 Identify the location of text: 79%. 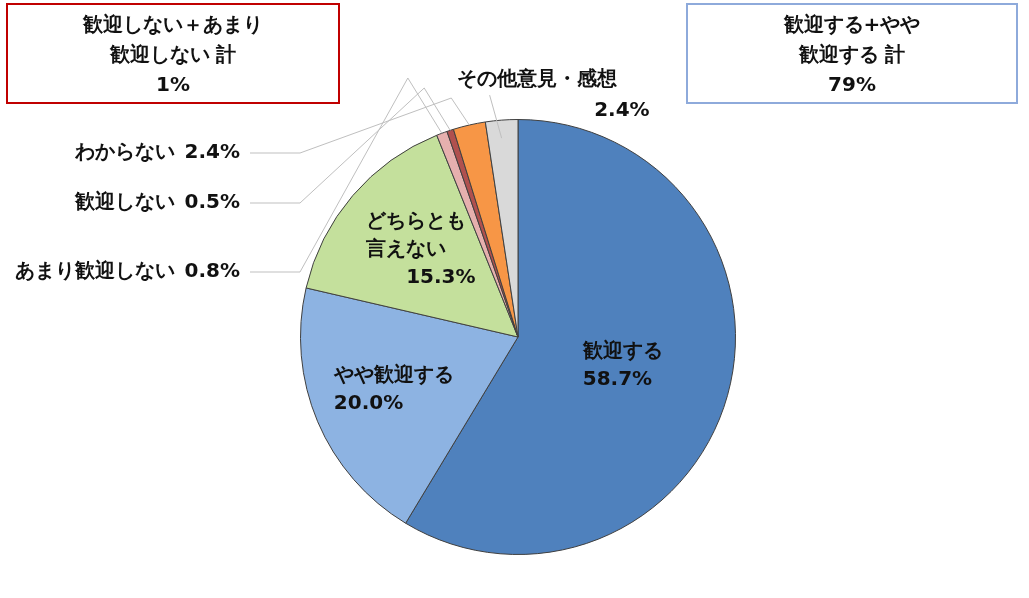
(852, 84).